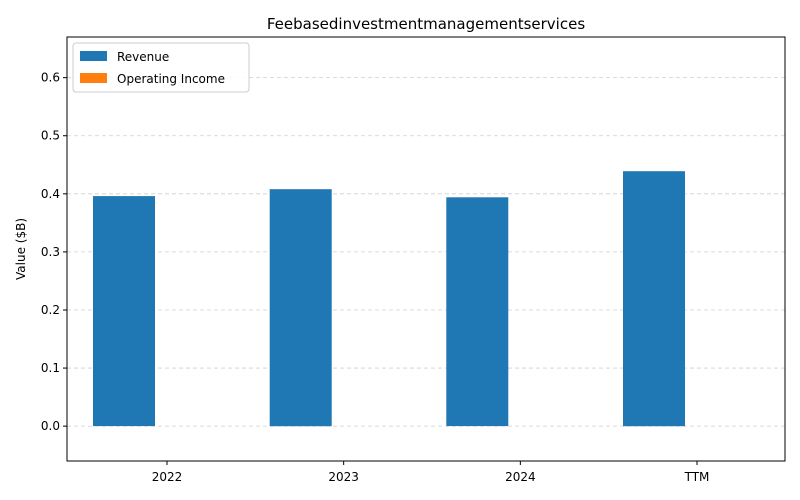  What do you see at coordinates (50, 310) in the screenshot?
I see `y-tick-label: 0.2` at bounding box center [50, 310].